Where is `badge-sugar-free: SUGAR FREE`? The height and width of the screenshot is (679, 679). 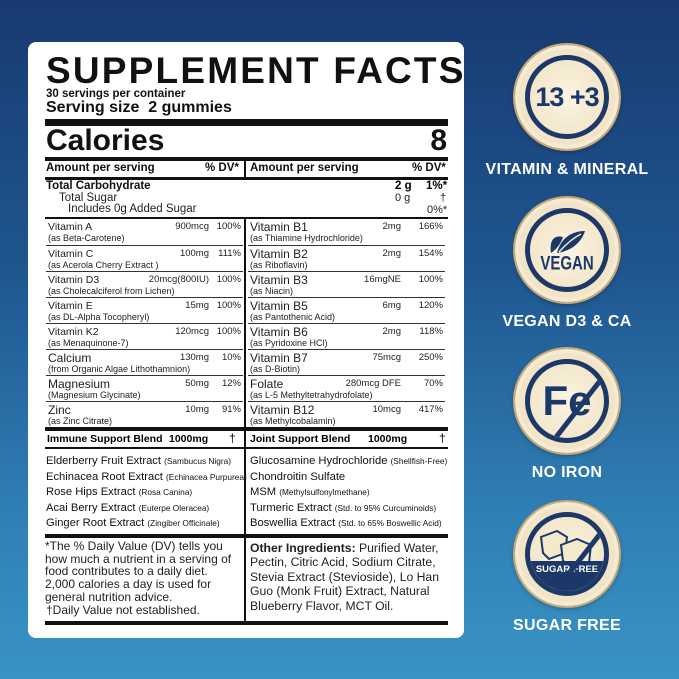 badge-sugar-free: SUGAR FREE is located at coordinates (567, 554).